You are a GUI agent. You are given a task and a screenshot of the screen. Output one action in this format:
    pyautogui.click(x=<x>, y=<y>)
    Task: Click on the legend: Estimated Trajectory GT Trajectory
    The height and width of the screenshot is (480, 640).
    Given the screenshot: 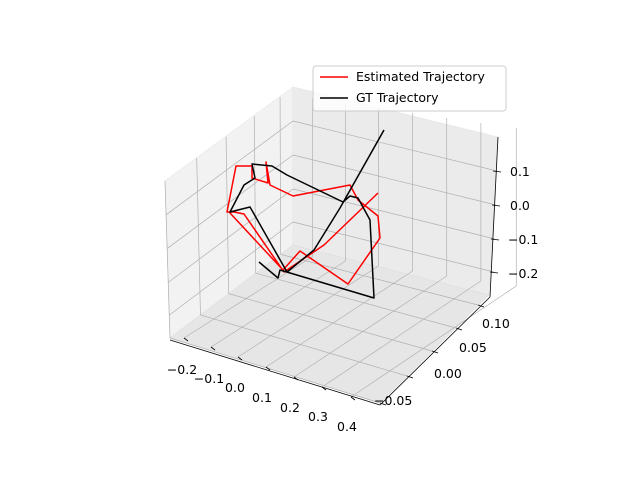 What is the action you would take?
    pyautogui.click(x=409, y=88)
    